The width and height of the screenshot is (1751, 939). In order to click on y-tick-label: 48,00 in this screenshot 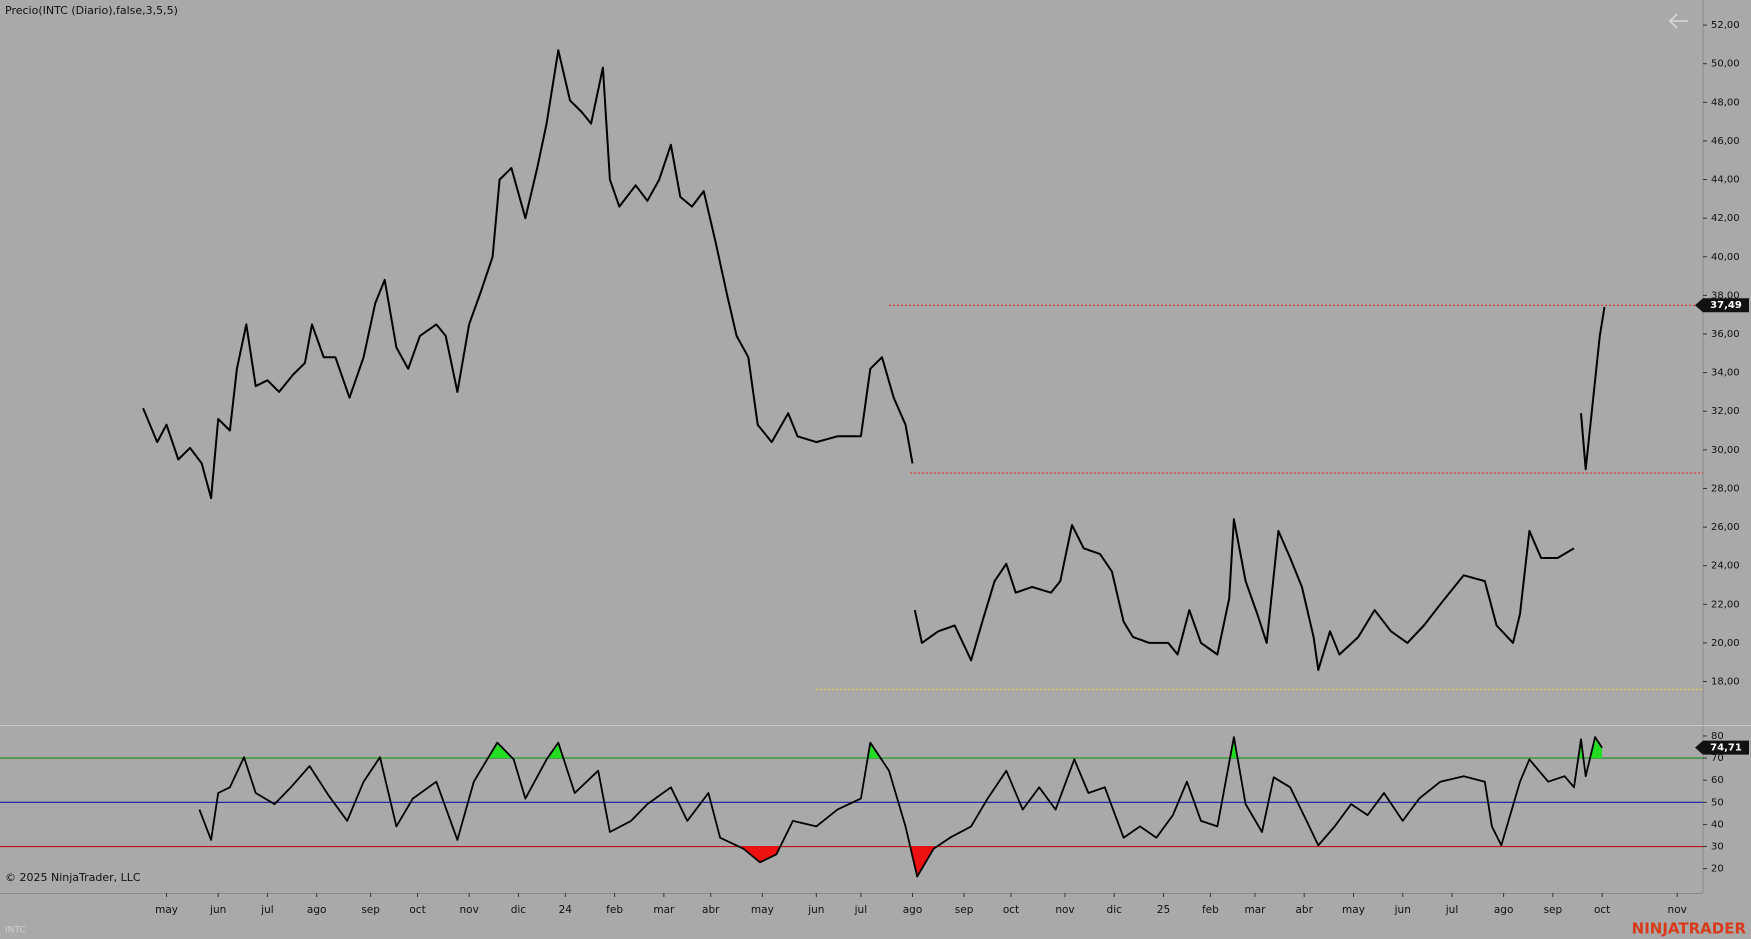, I will do `click(1725, 102)`.